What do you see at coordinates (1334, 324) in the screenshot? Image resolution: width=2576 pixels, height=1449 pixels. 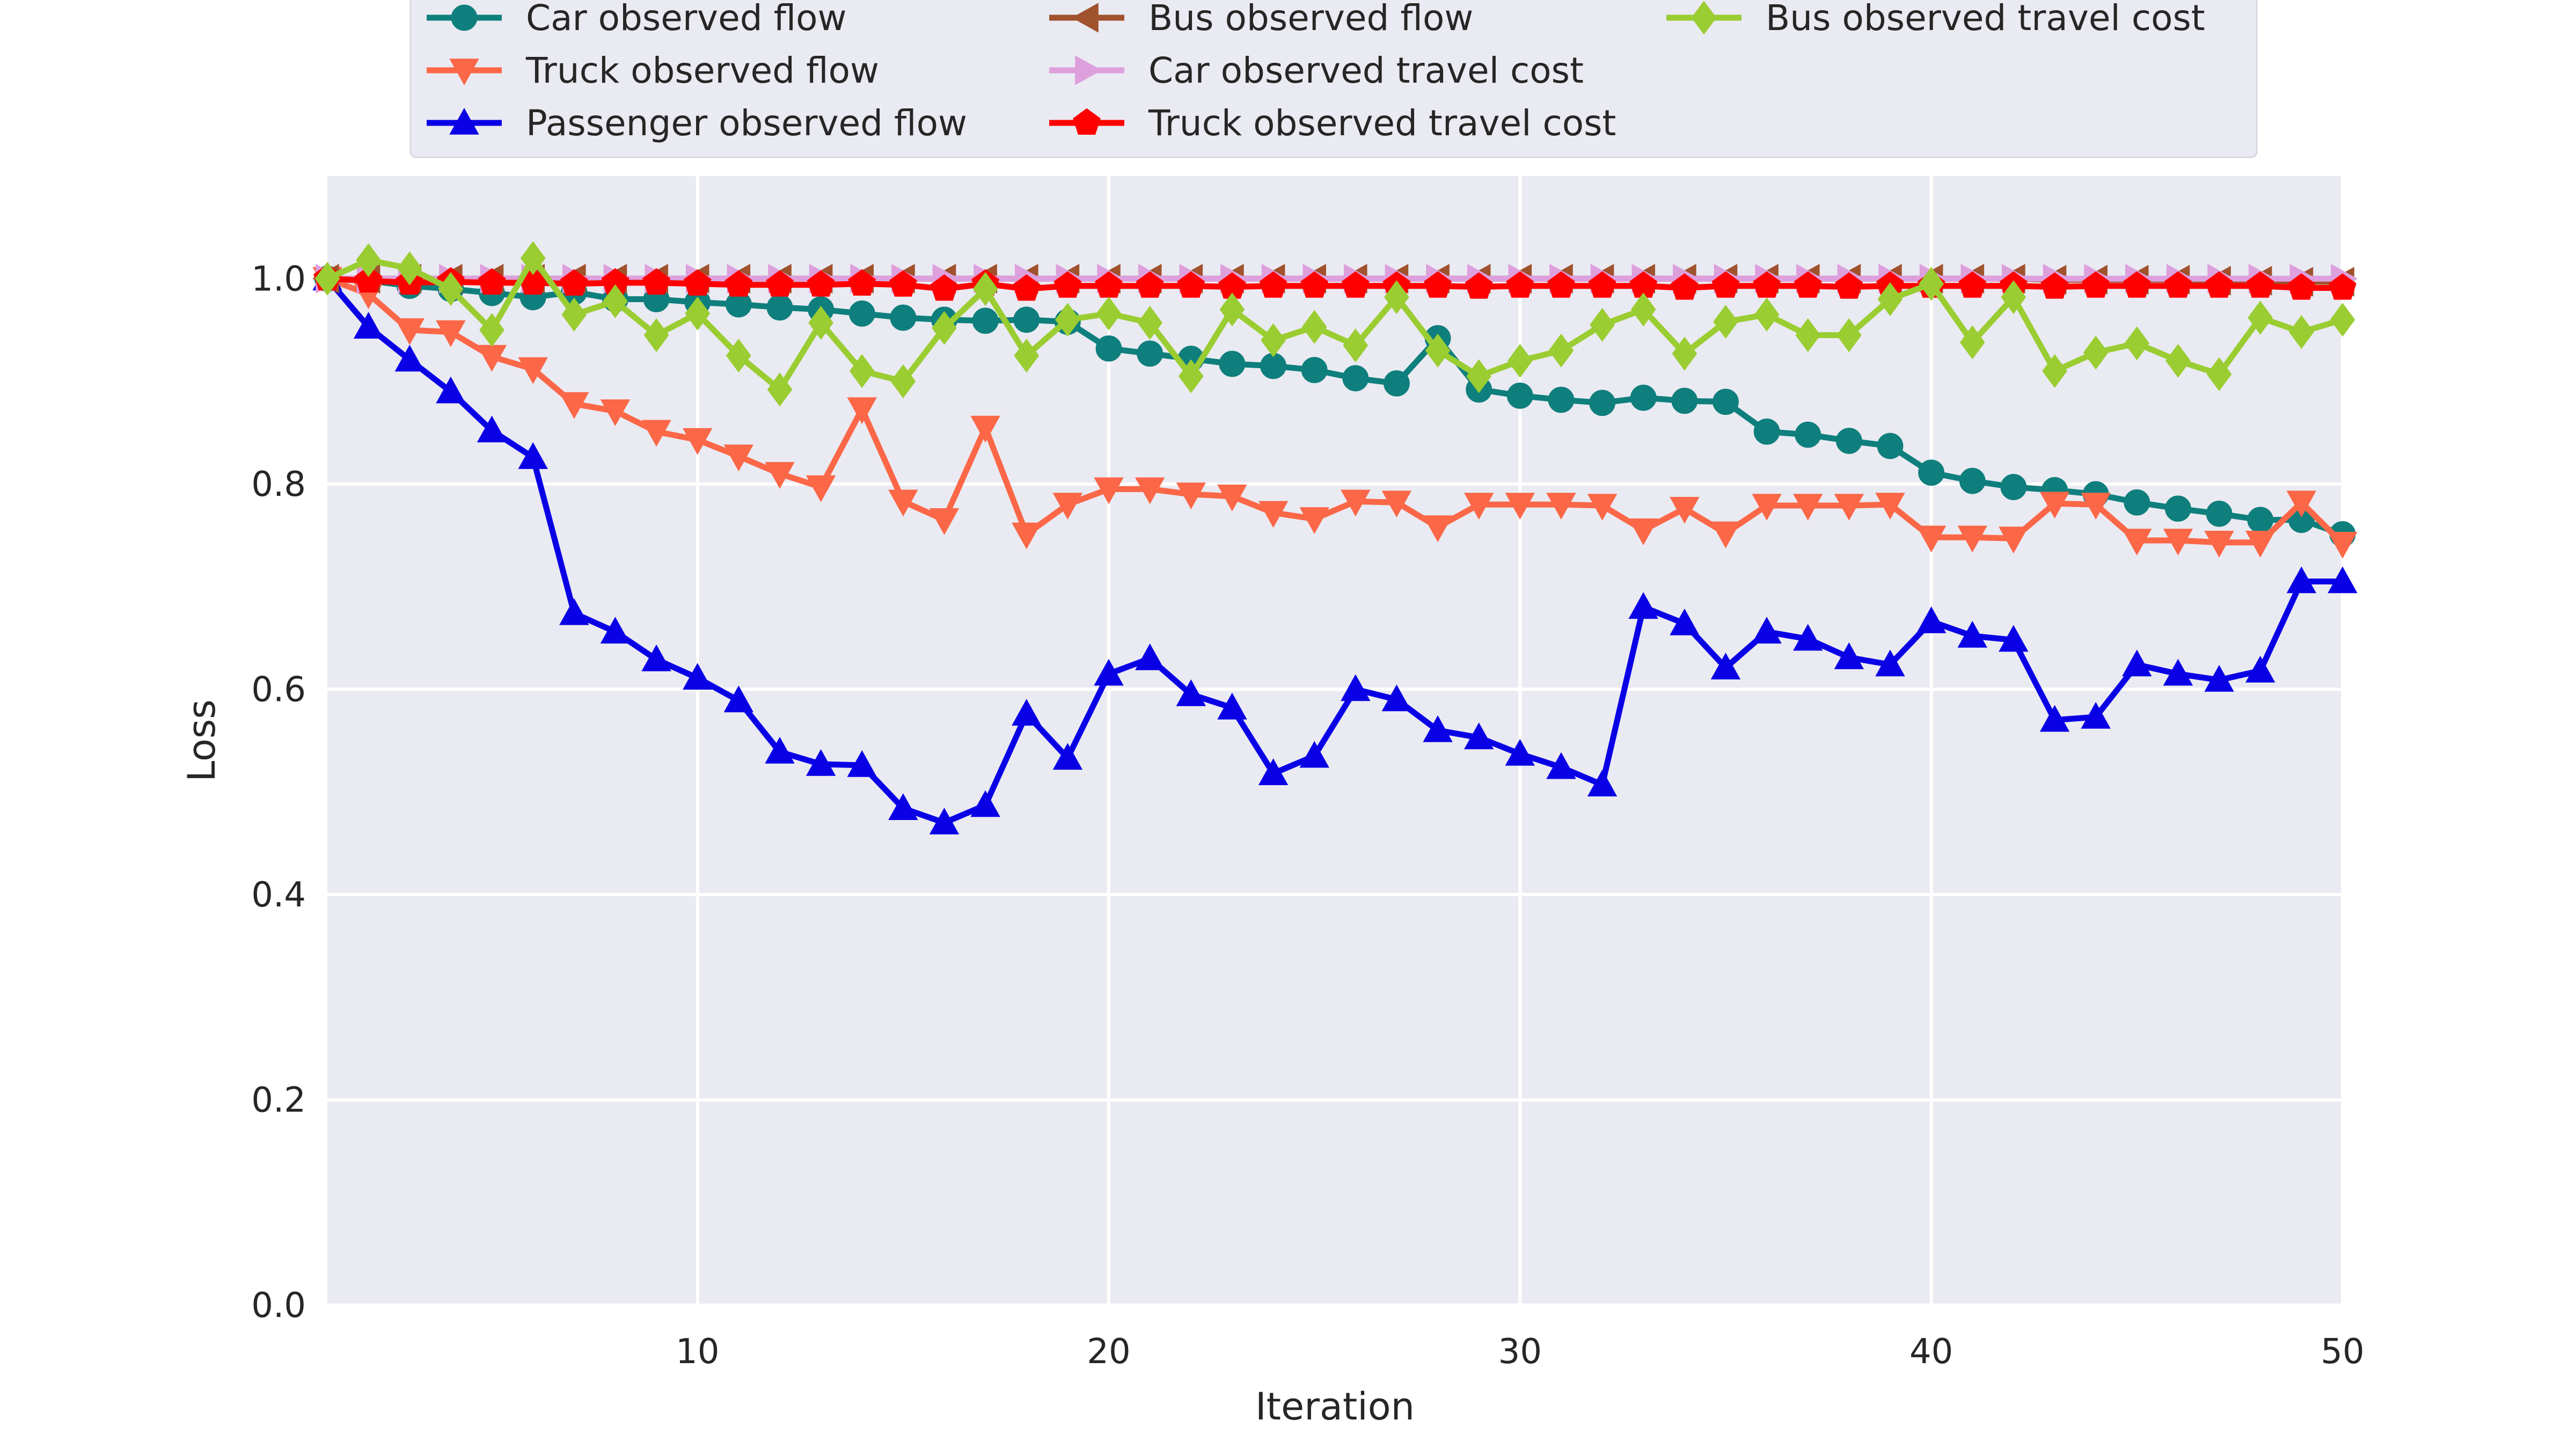 I see `series-bus-observed-travel-cost` at bounding box center [1334, 324].